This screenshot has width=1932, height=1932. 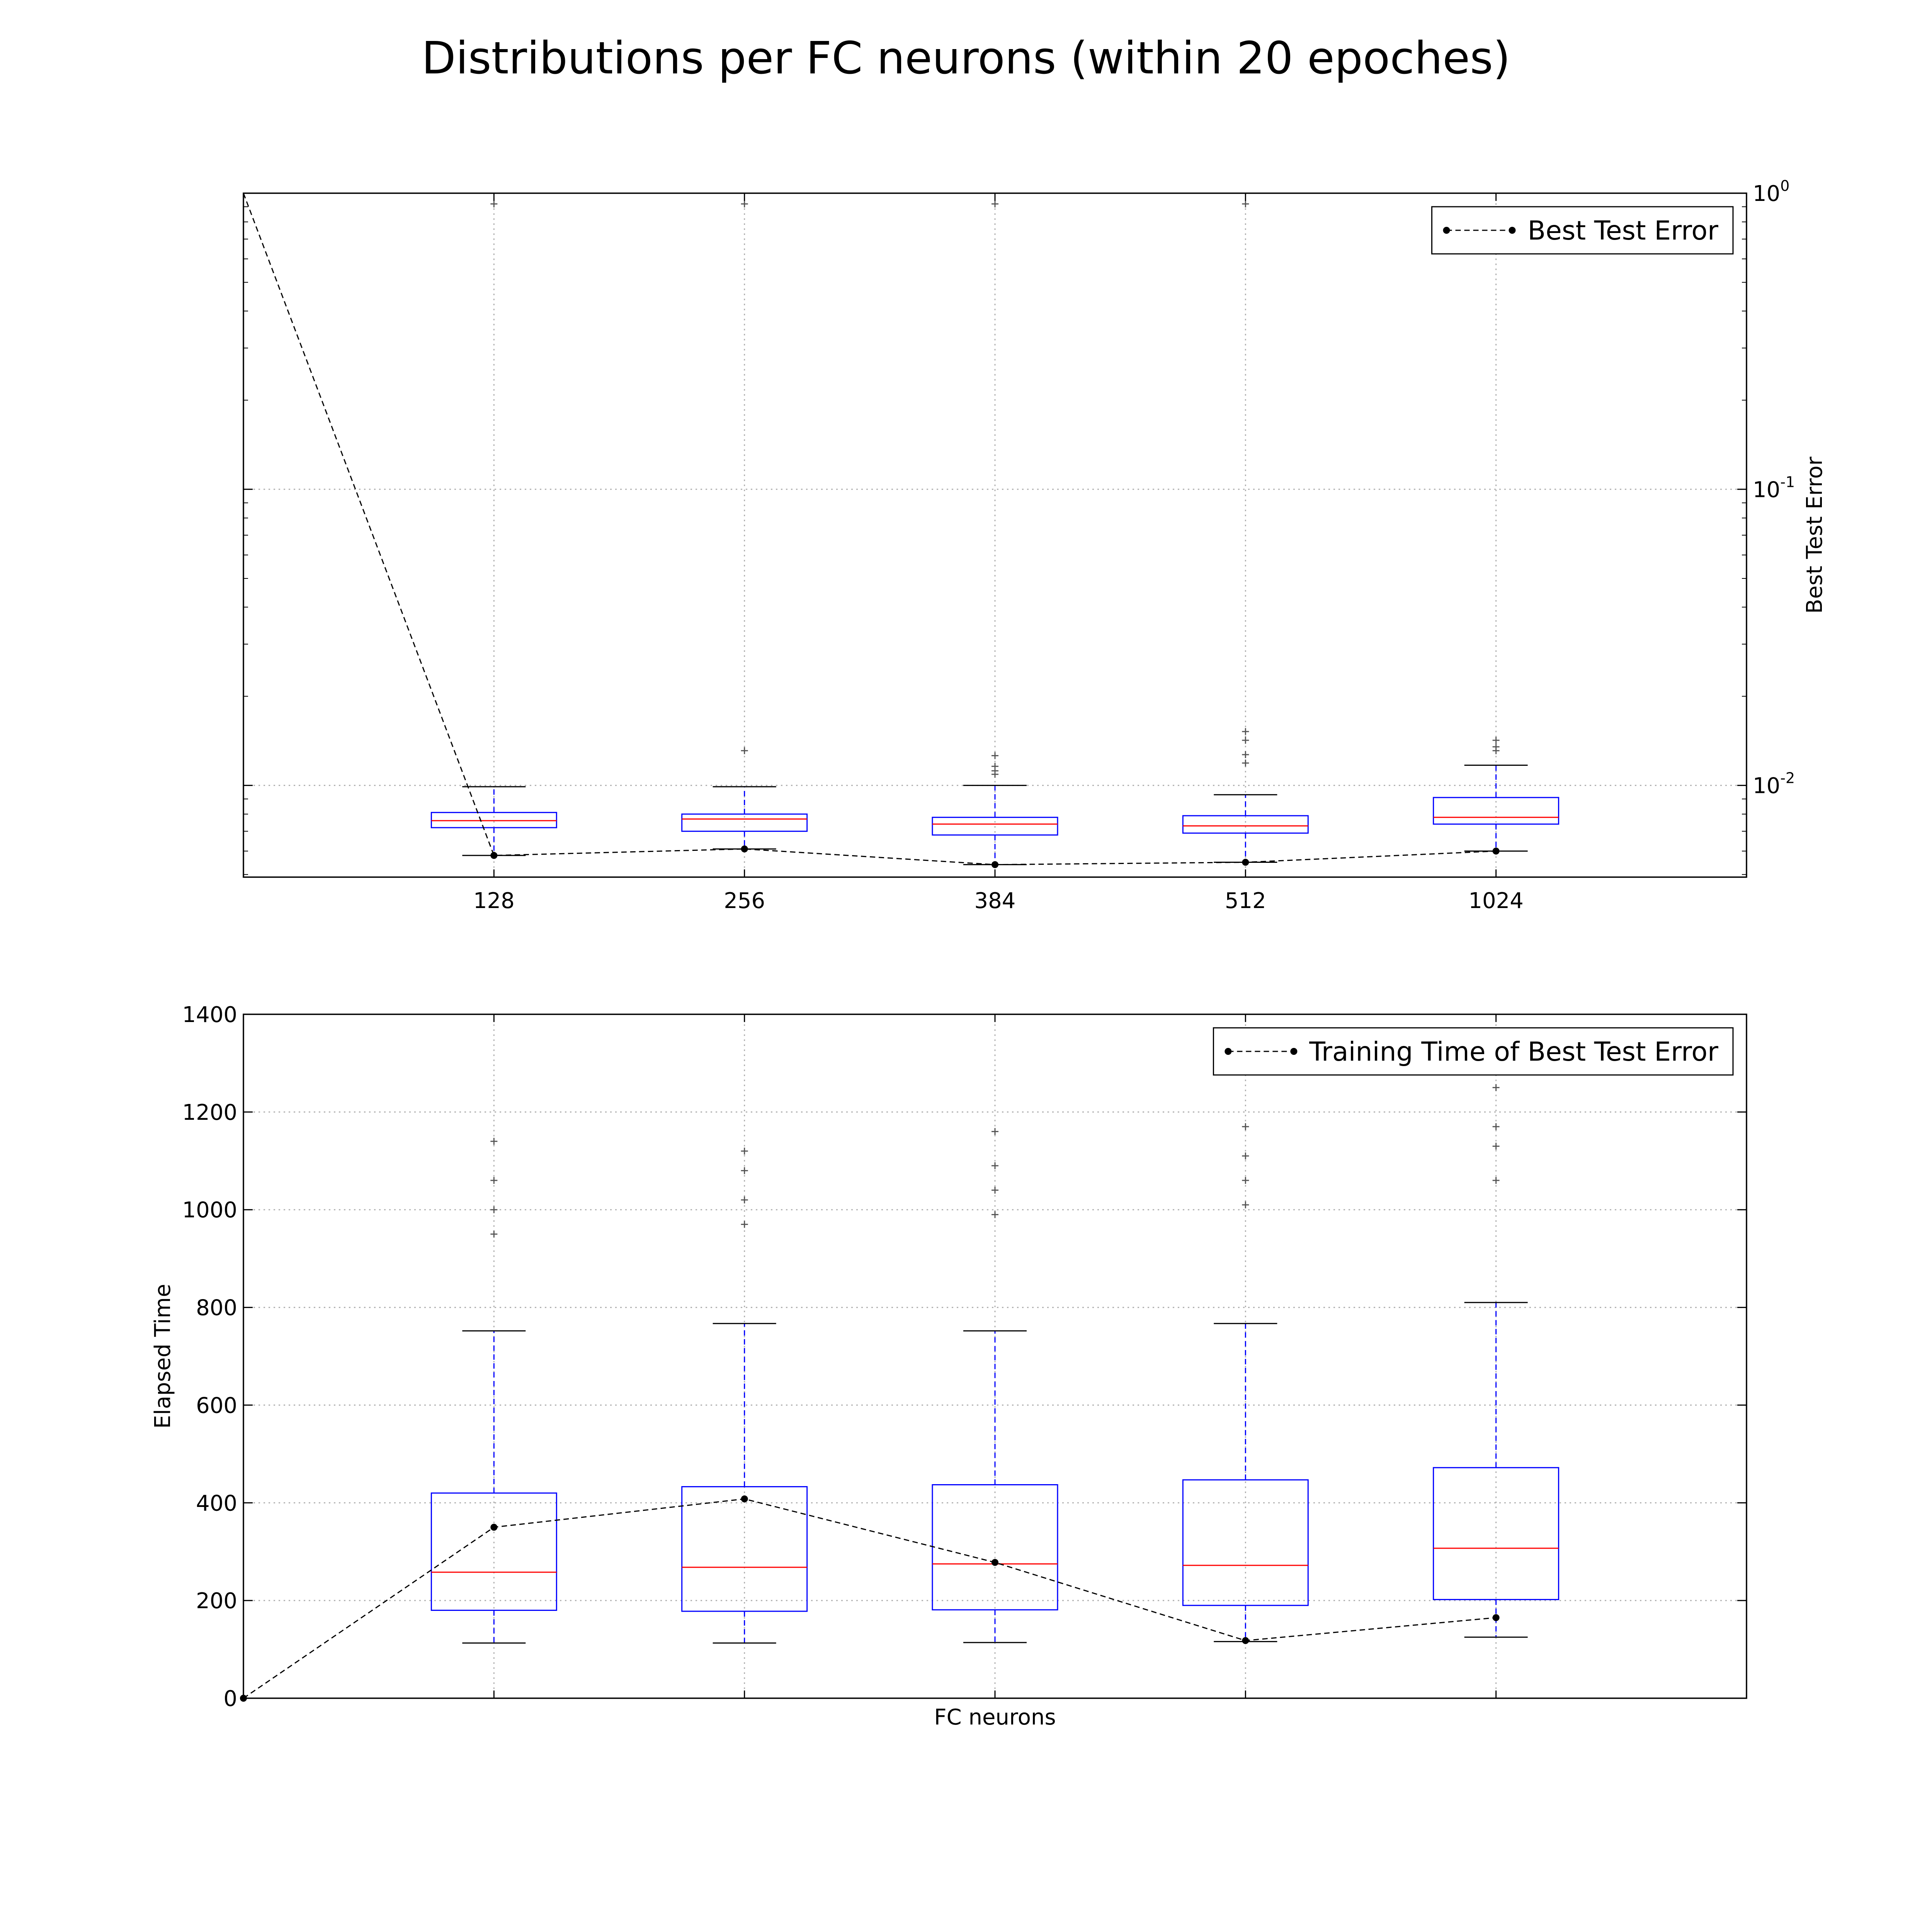 I want to click on bottom-x-axis-label: FC neurons, so click(x=995, y=1717).